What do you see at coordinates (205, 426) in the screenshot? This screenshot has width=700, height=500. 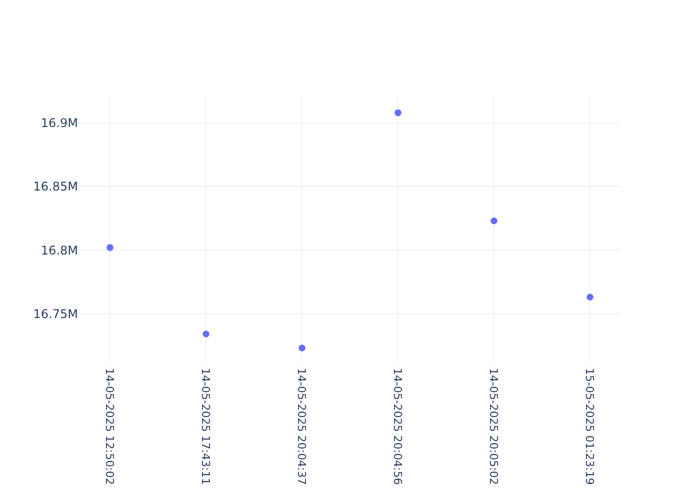 I see `x-tick-label: 14-05-2025 17:43:11` at bounding box center [205, 426].